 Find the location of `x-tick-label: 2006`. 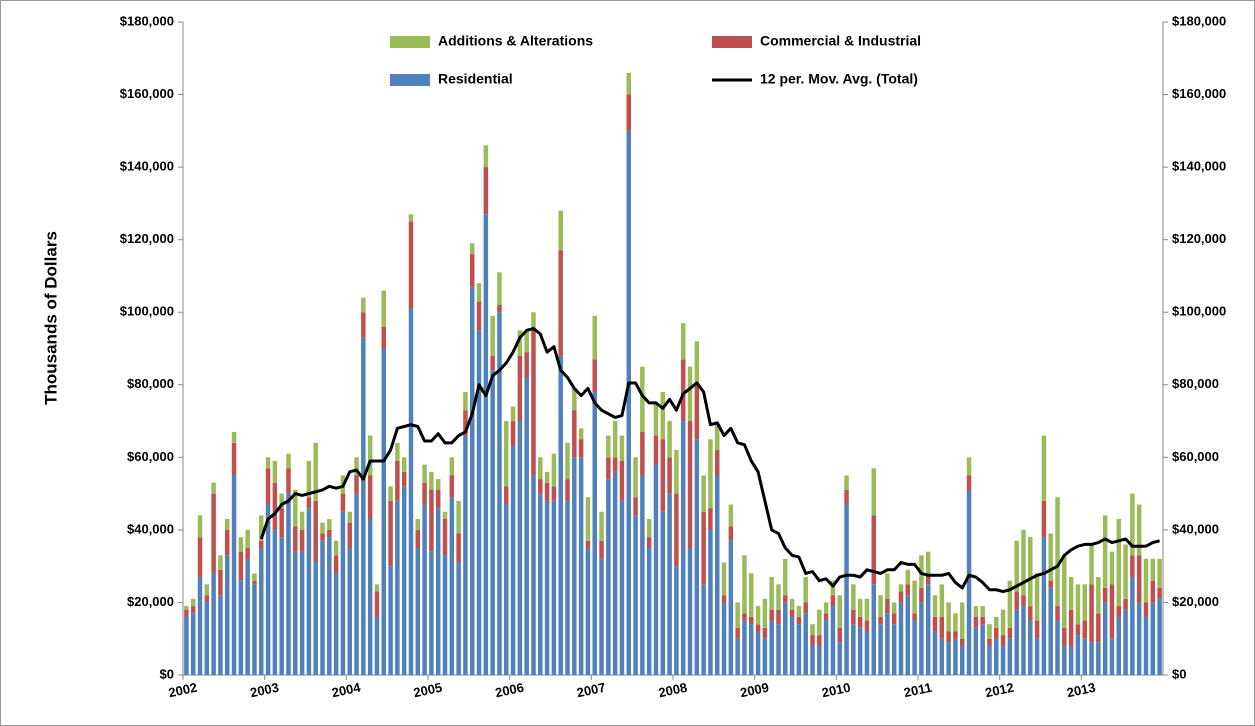

x-tick-label: 2006 is located at coordinates (509, 690).